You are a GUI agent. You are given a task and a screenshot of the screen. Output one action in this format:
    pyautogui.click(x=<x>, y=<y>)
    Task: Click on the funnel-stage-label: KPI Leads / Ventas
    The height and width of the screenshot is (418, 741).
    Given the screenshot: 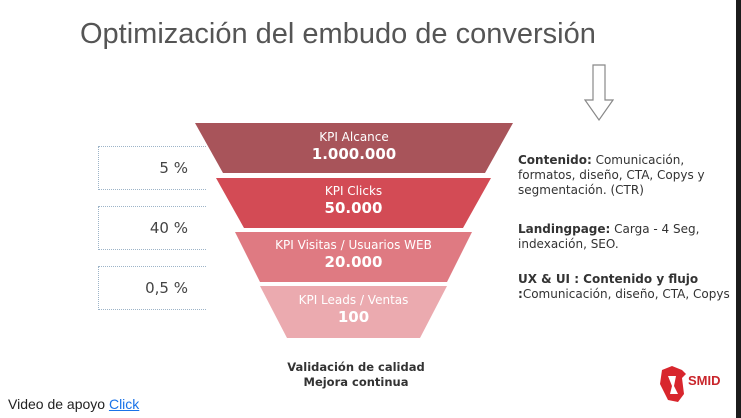 What is the action you would take?
    pyautogui.click(x=353, y=300)
    